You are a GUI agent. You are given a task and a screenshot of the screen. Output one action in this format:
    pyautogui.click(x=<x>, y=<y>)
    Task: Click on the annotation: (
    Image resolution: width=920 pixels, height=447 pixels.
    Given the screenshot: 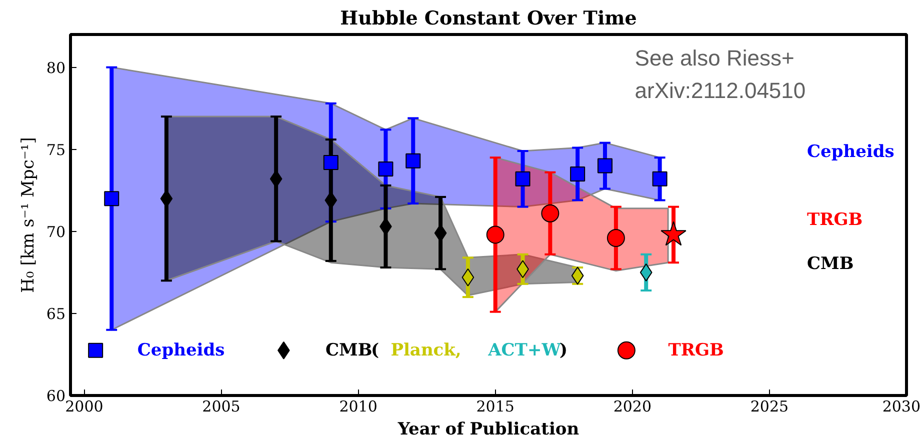 What is the action you would take?
    pyautogui.click(x=375, y=350)
    